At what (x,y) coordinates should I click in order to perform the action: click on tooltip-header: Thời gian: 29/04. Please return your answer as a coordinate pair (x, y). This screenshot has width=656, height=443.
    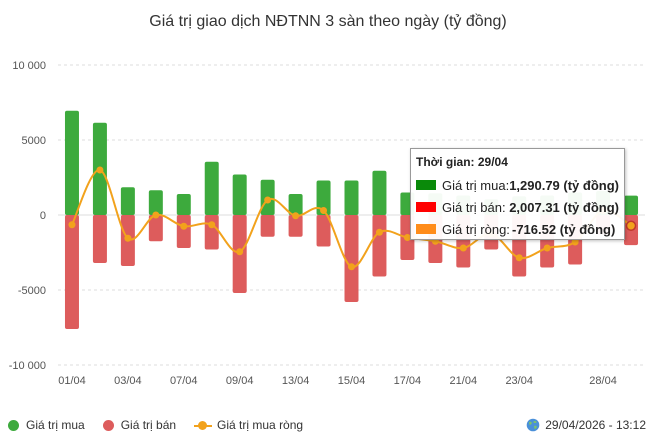
    Looking at the image, I should click on (517, 162).